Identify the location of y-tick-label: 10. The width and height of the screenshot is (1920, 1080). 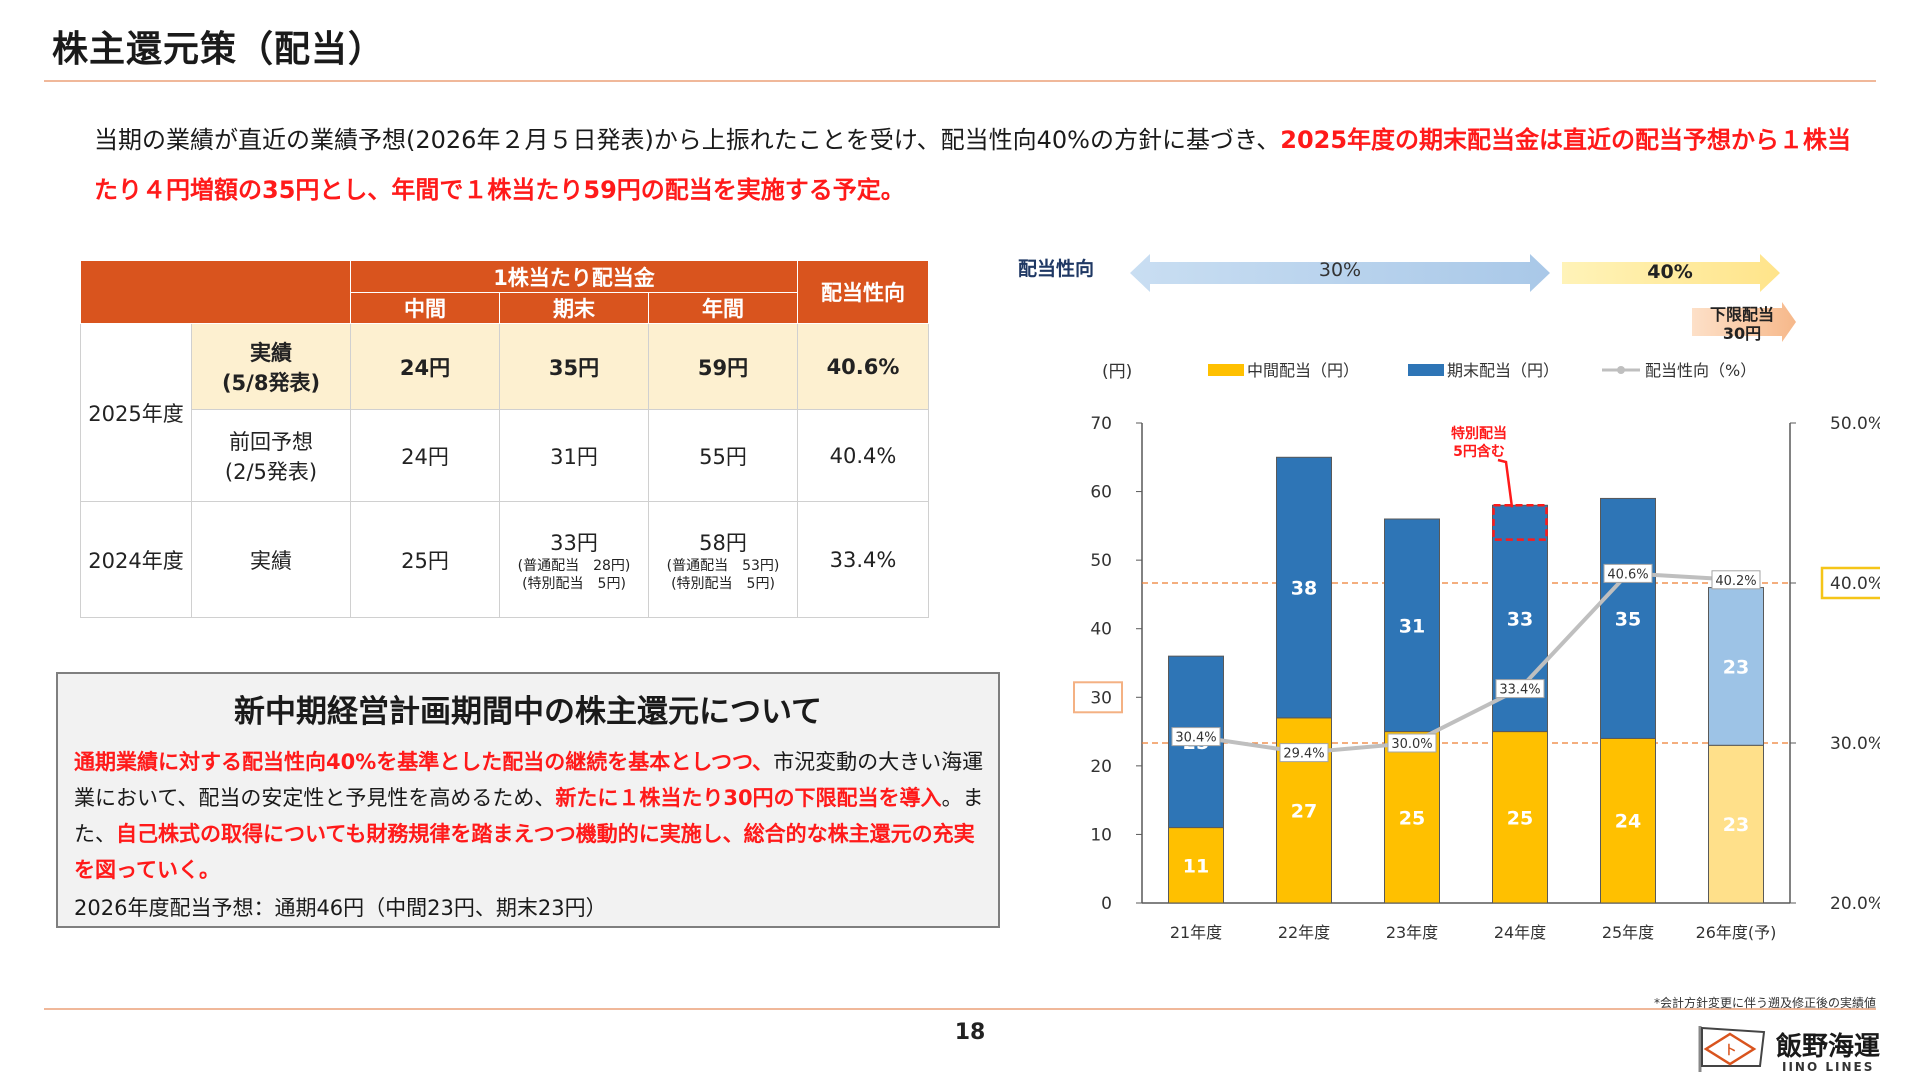
(1101, 835).